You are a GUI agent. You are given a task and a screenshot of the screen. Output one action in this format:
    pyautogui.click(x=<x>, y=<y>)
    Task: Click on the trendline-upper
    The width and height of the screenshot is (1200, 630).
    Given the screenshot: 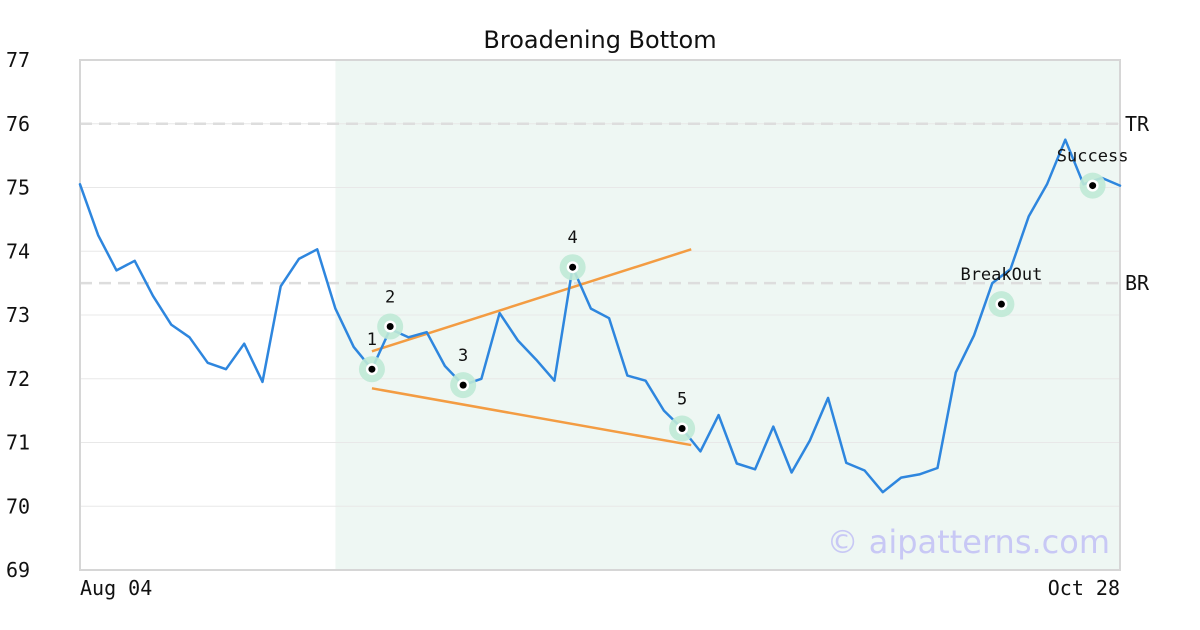 What is the action you would take?
    pyautogui.click(x=531, y=300)
    